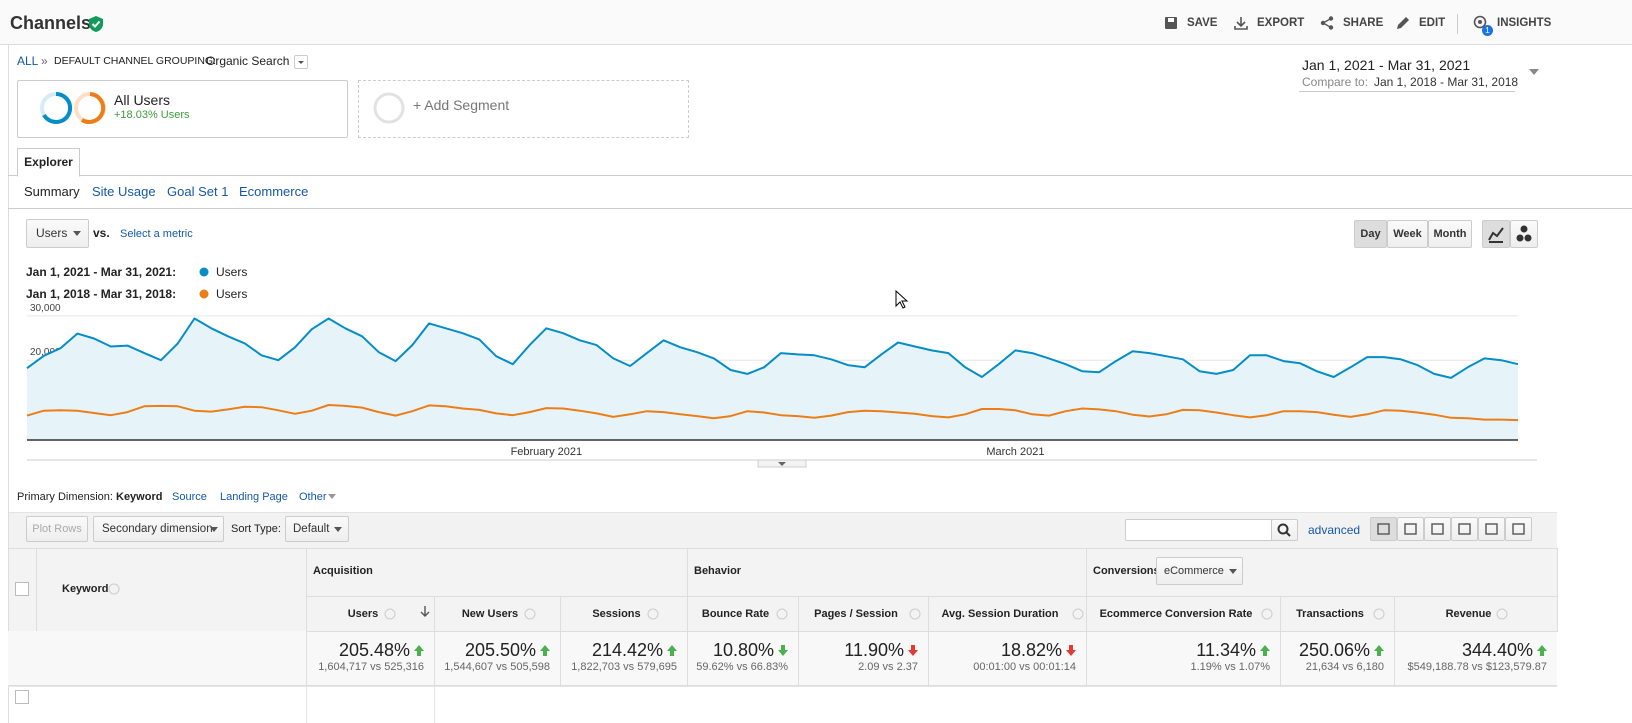 Image resolution: width=1632 pixels, height=723 pixels. I want to click on header-action: SHARE, so click(1363, 23).